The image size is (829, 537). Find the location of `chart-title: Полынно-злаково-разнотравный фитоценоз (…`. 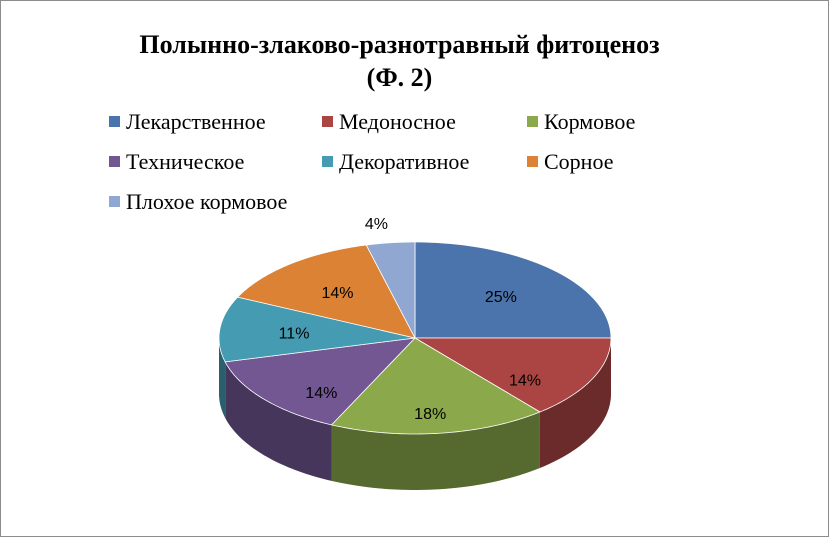

chart-title: Полынно-злаково-разнотравный фитоценоз (… is located at coordinates (399, 61).